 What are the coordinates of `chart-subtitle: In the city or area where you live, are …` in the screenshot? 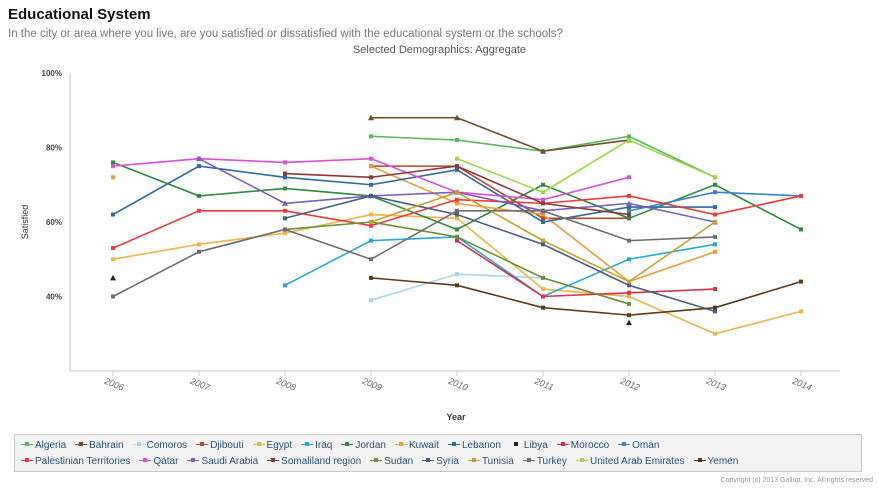 It's located at (285, 34).